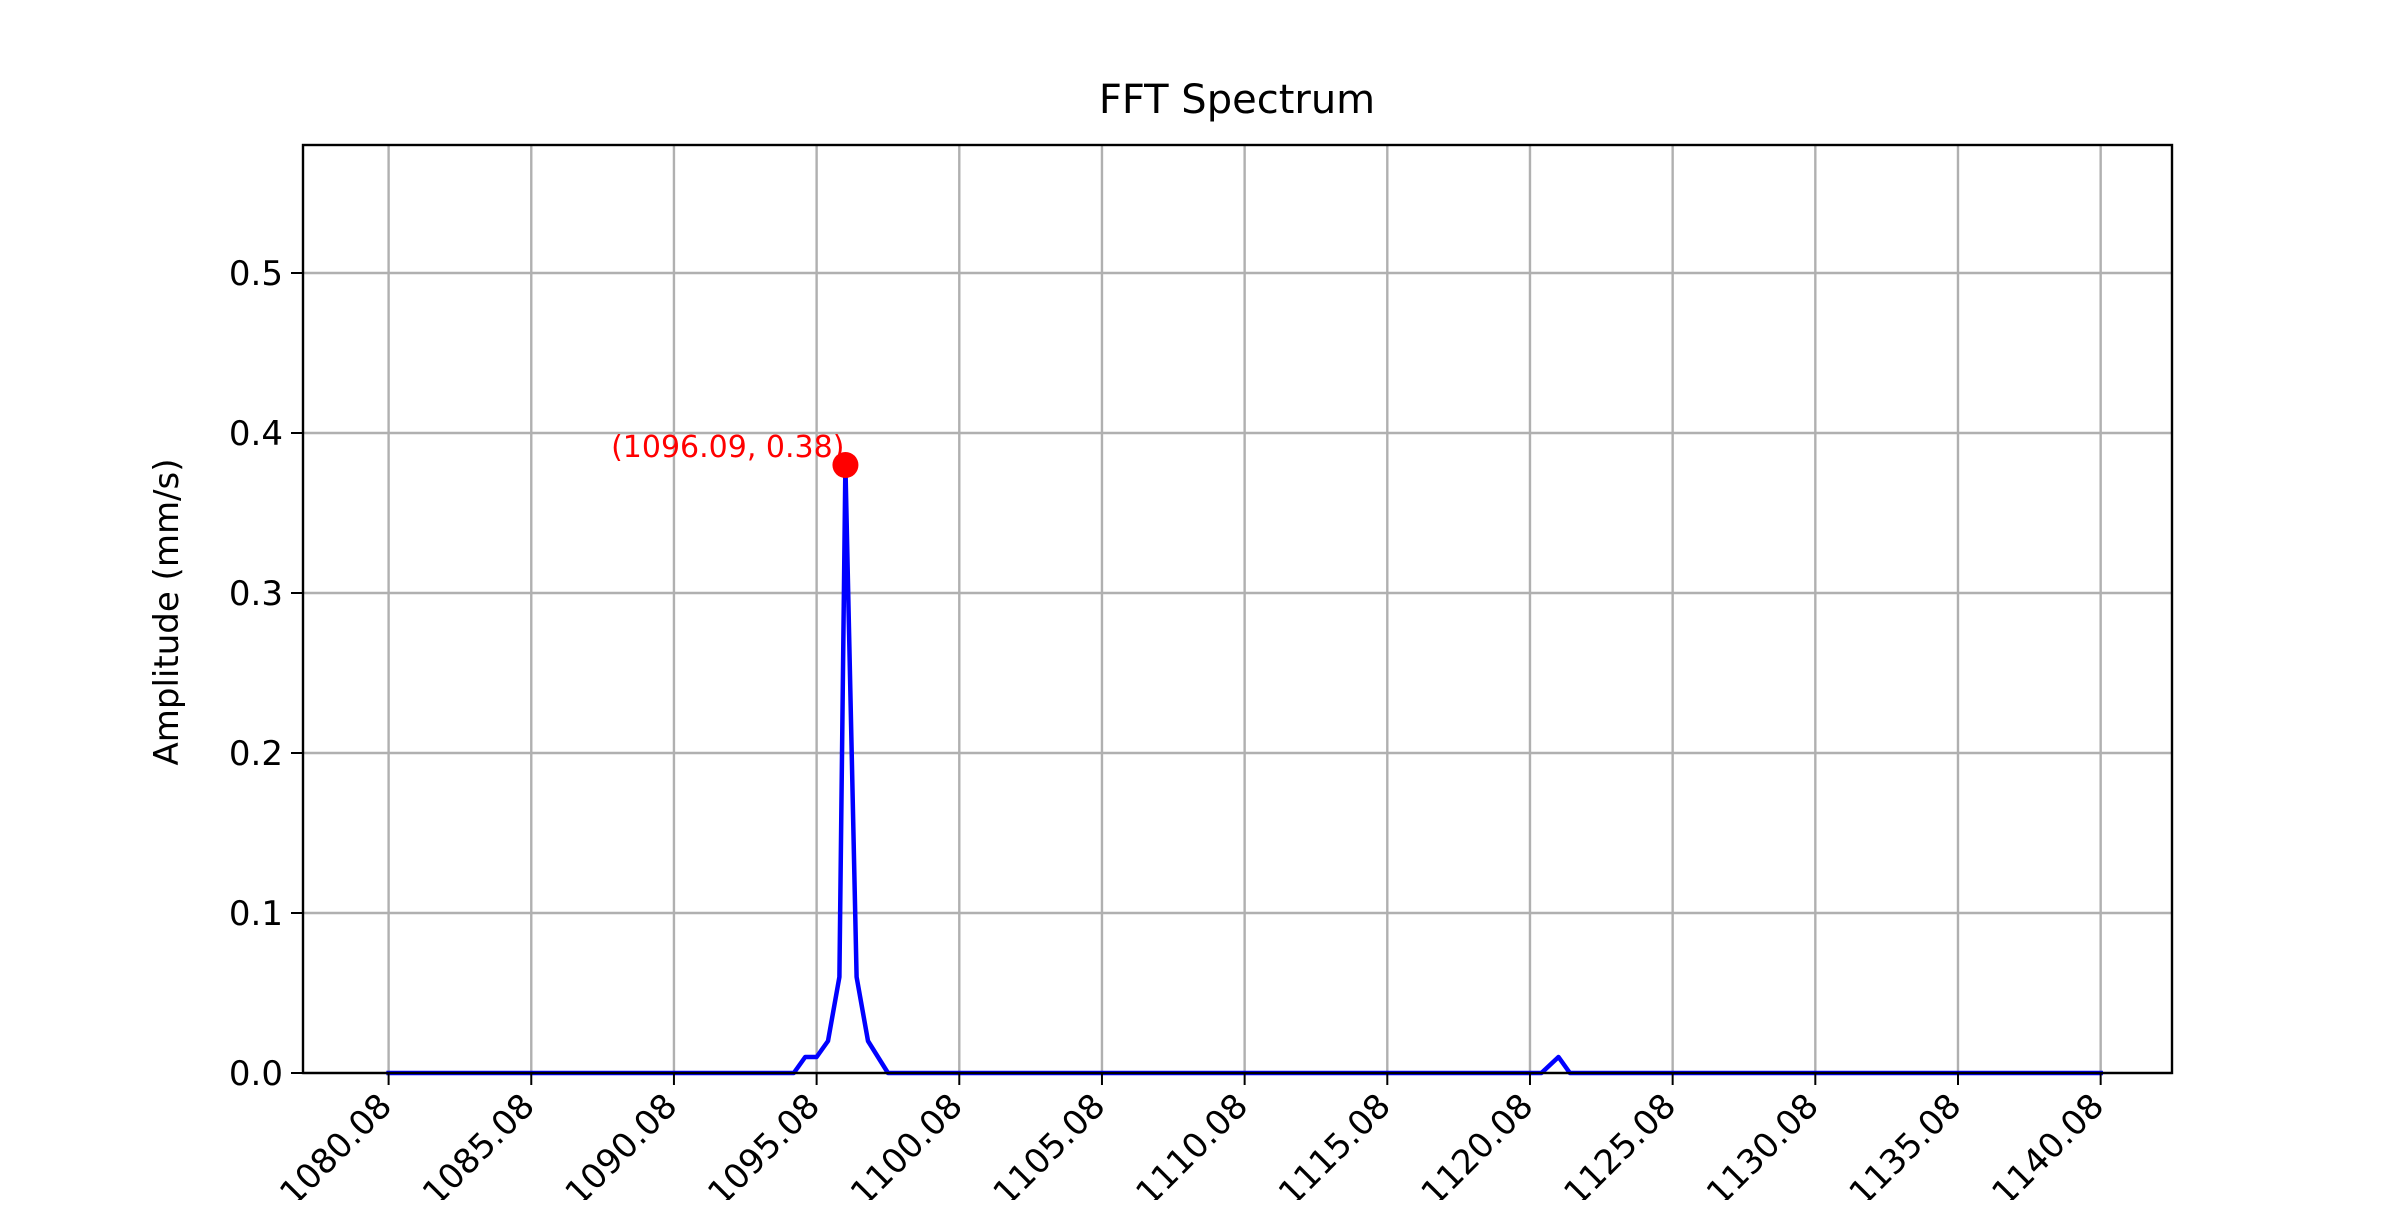 Image resolution: width=2400 pixels, height=1205 pixels. I want to click on peak-marker, so click(845, 465).